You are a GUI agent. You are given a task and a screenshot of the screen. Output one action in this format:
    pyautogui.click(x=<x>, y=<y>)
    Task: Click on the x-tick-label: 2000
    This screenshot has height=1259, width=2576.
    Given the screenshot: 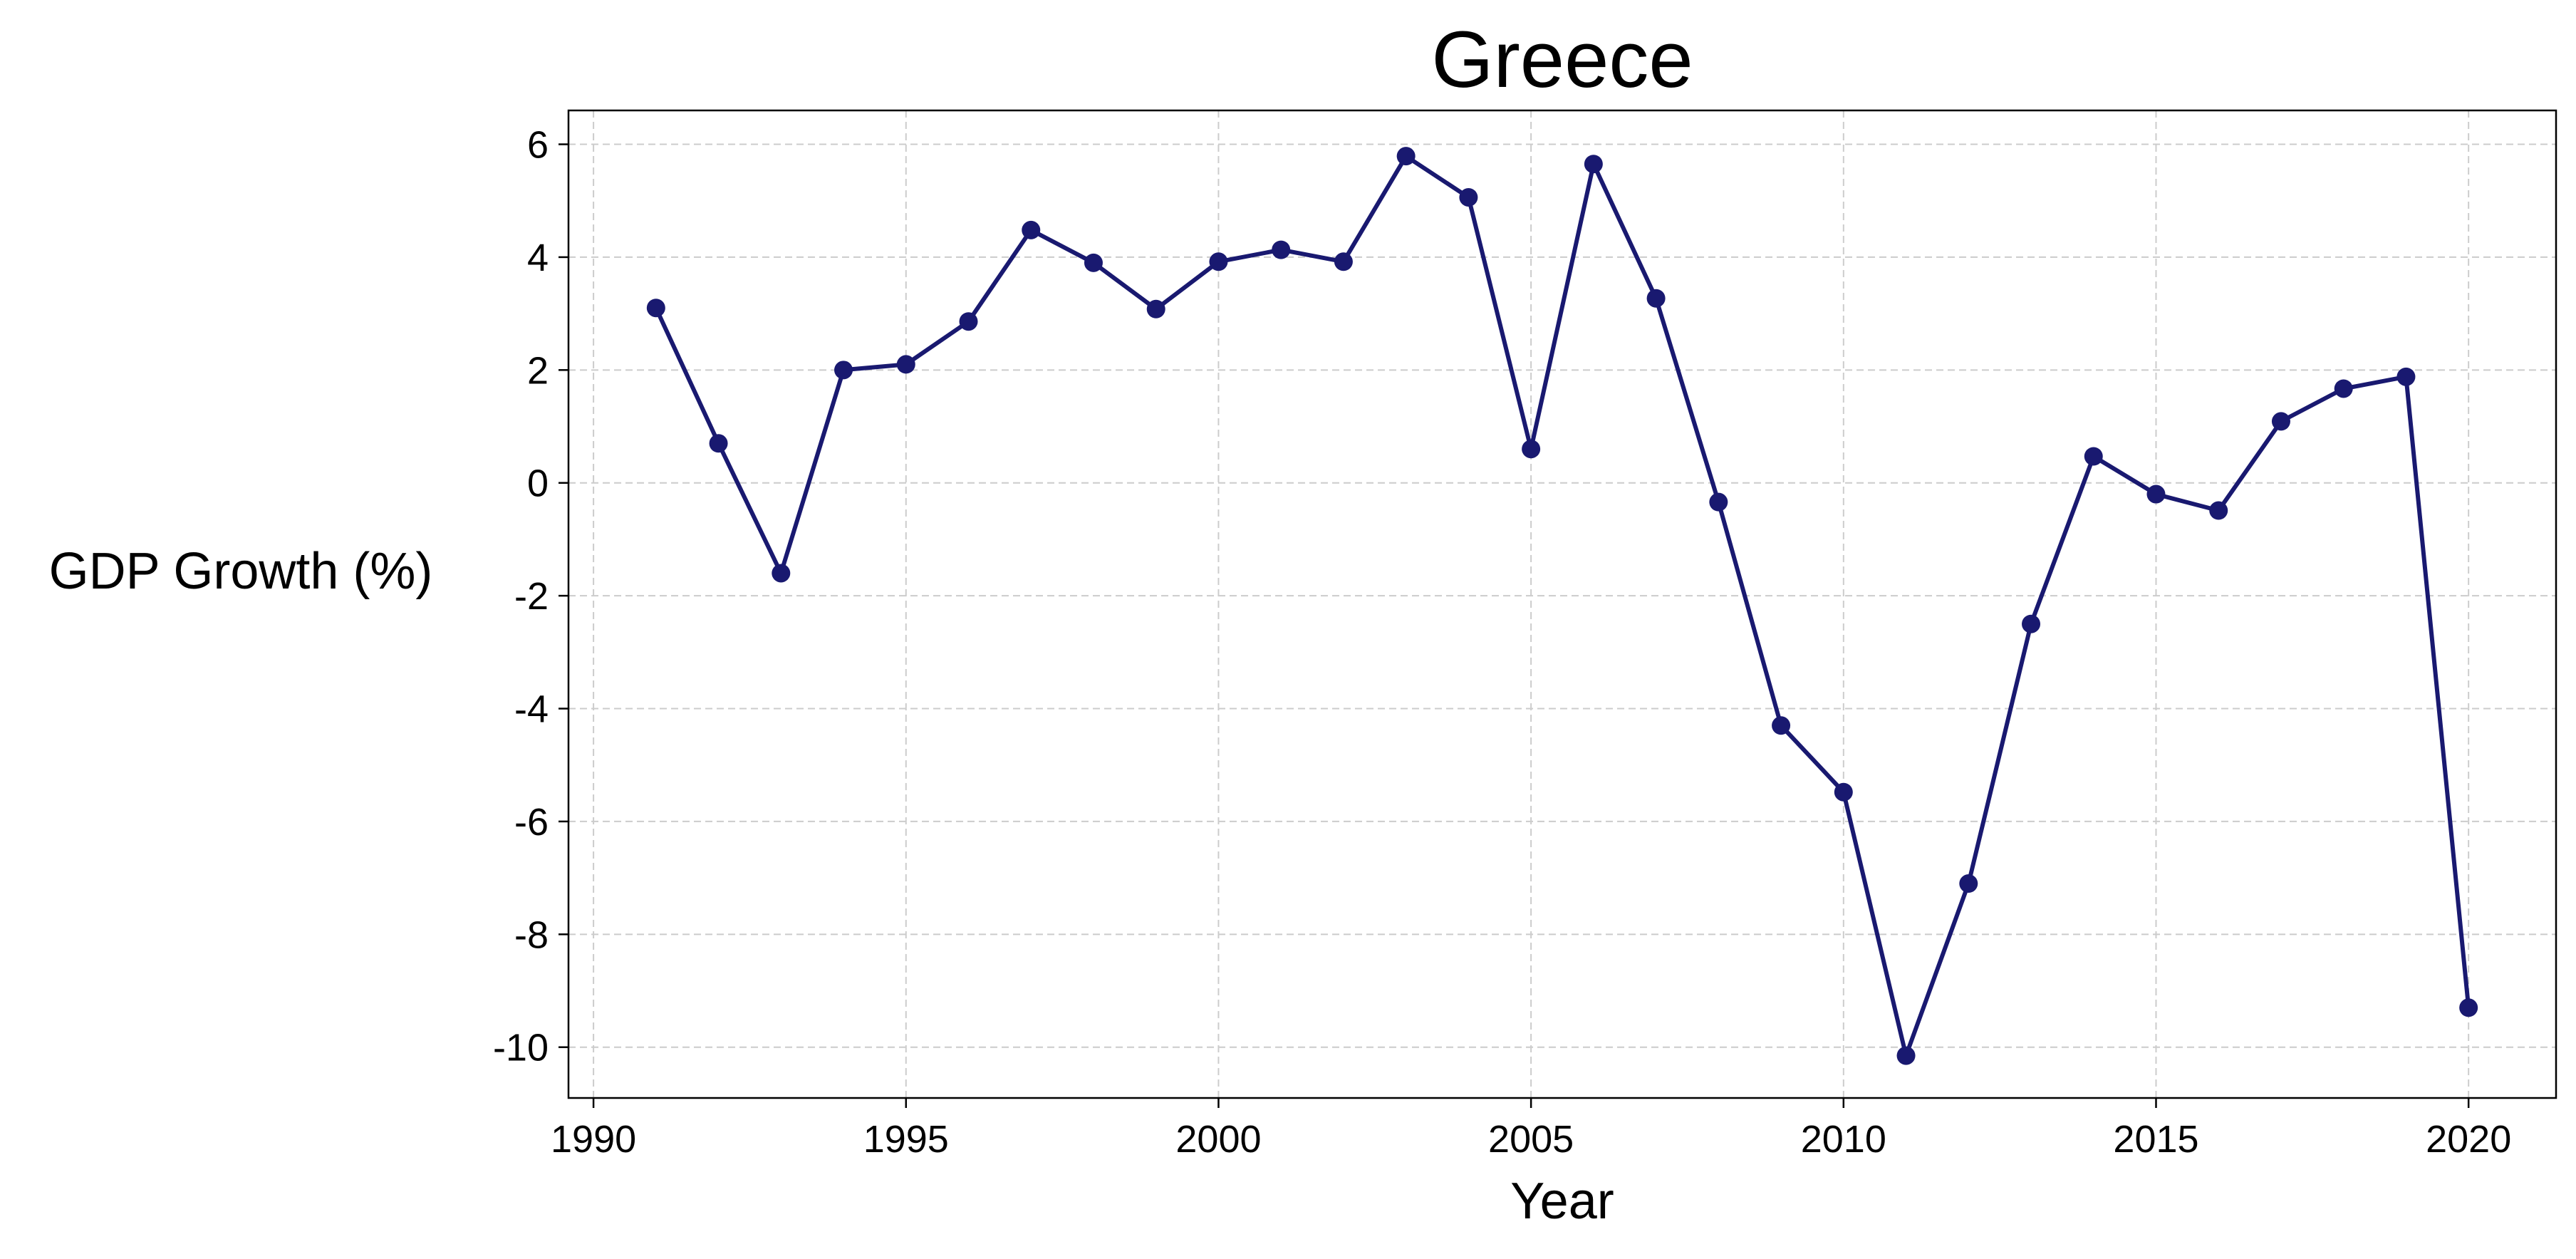 What is the action you would take?
    pyautogui.click(x=1218, y=1139)
    